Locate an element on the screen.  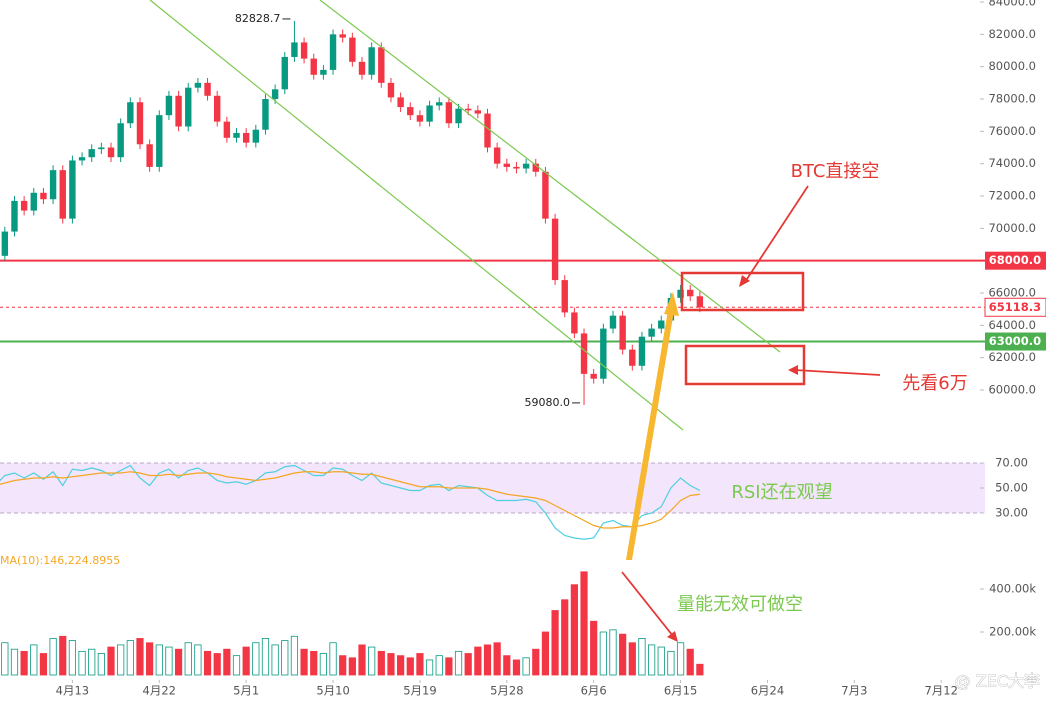
annotation: 先看6万 is located at coordinates (934, 383).